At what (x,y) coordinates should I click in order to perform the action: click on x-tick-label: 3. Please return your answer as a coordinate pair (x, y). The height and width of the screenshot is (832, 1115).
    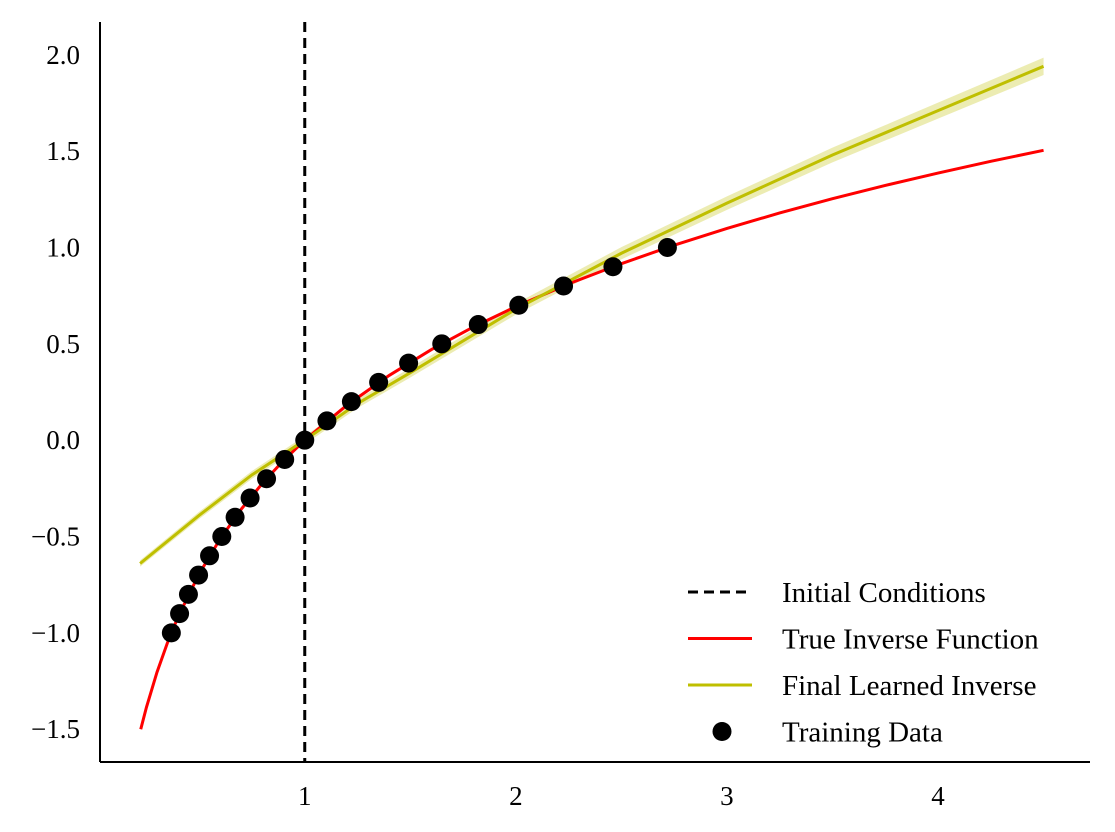
    Looking at the image, I should click on (727, 796).